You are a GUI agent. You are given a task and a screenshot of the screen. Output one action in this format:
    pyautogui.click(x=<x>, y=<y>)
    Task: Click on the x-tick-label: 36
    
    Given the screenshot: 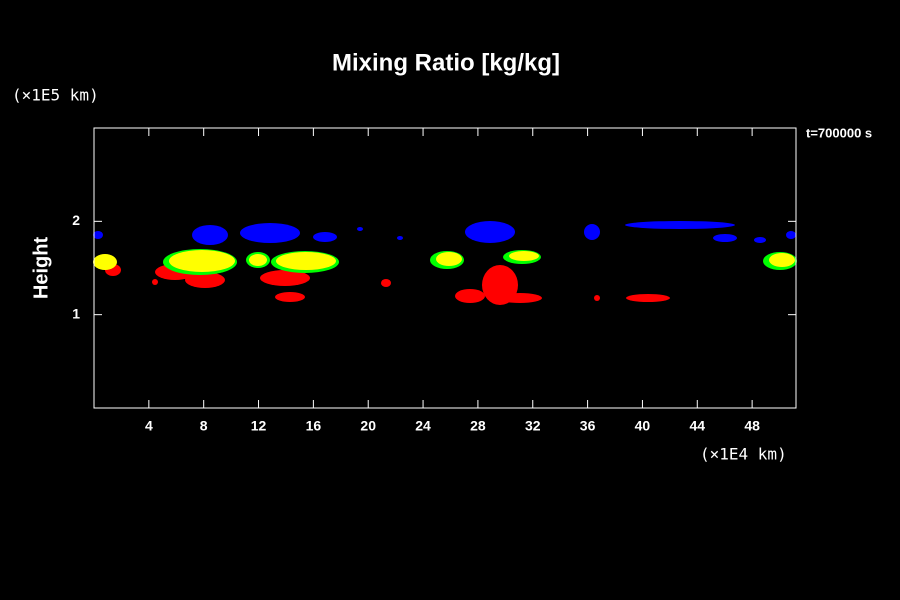 What is the action you would take?
    pyautogui.click(x=588, y=426)
    